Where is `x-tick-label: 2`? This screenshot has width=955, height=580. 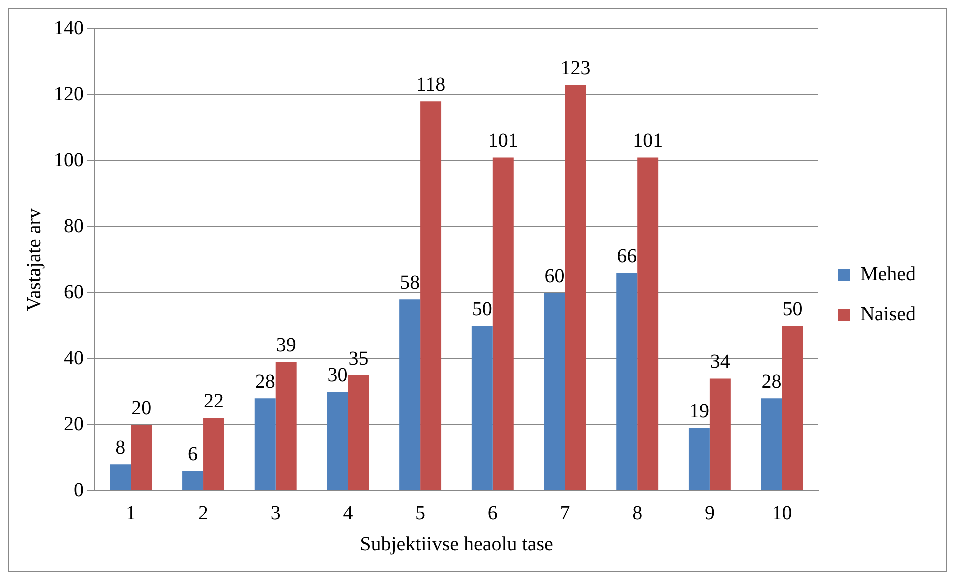 x-tick-label: 2 is located at coordinates (203, 513).